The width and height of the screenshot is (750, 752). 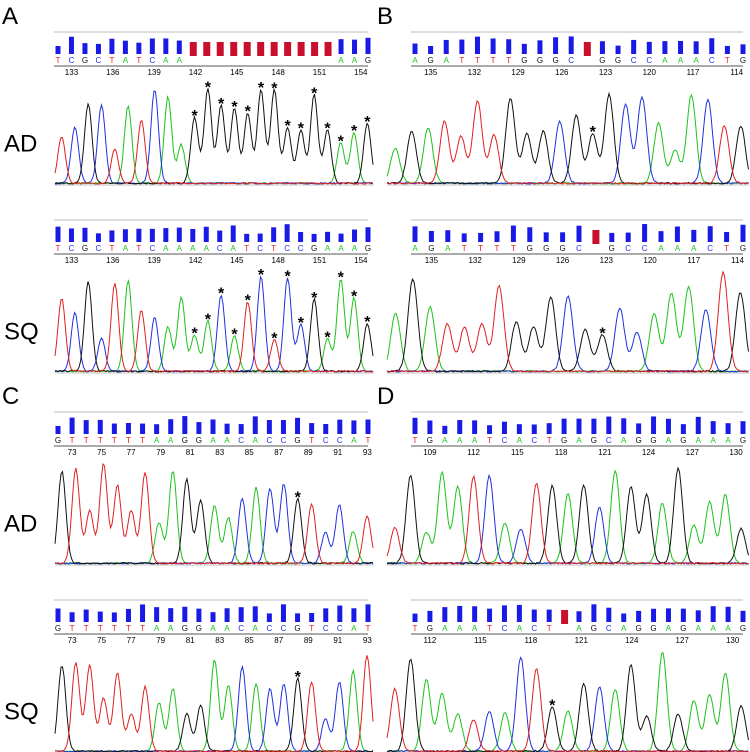 What do you see at coordinates (737, 260) in the screenshot?
I see `position: 114` at bounding box center [737, 260].